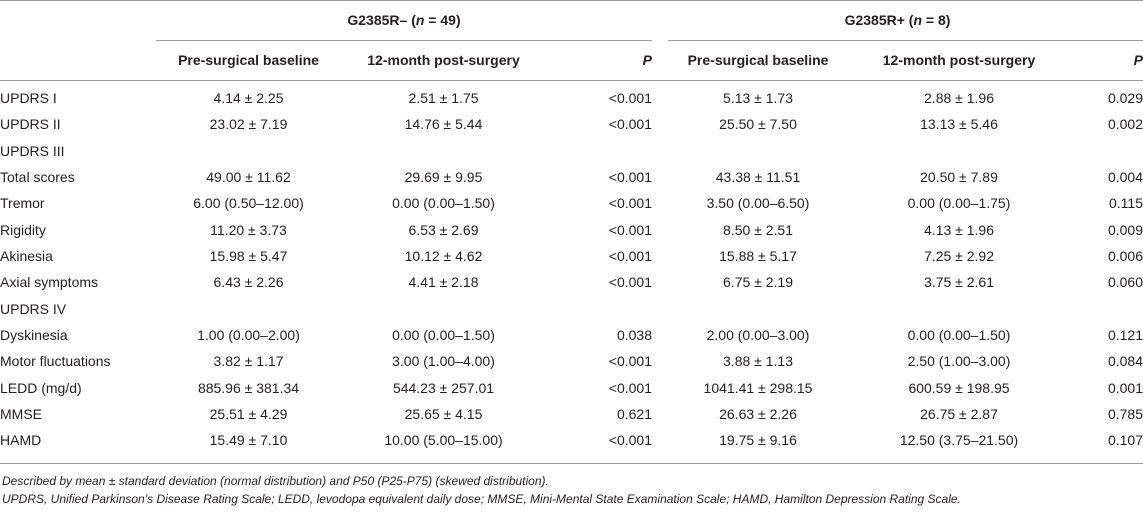 The width and height of the screenshot is (1143, 515). I want to click on neg-pre-value: 15.49 ± 7.10, so click(248, 440).